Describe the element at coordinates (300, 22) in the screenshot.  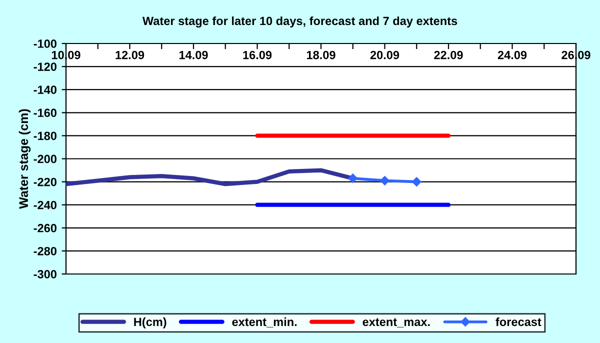
I see `chart-title: Water stage for later 10 days, forecast and 7 day extents` at that location.